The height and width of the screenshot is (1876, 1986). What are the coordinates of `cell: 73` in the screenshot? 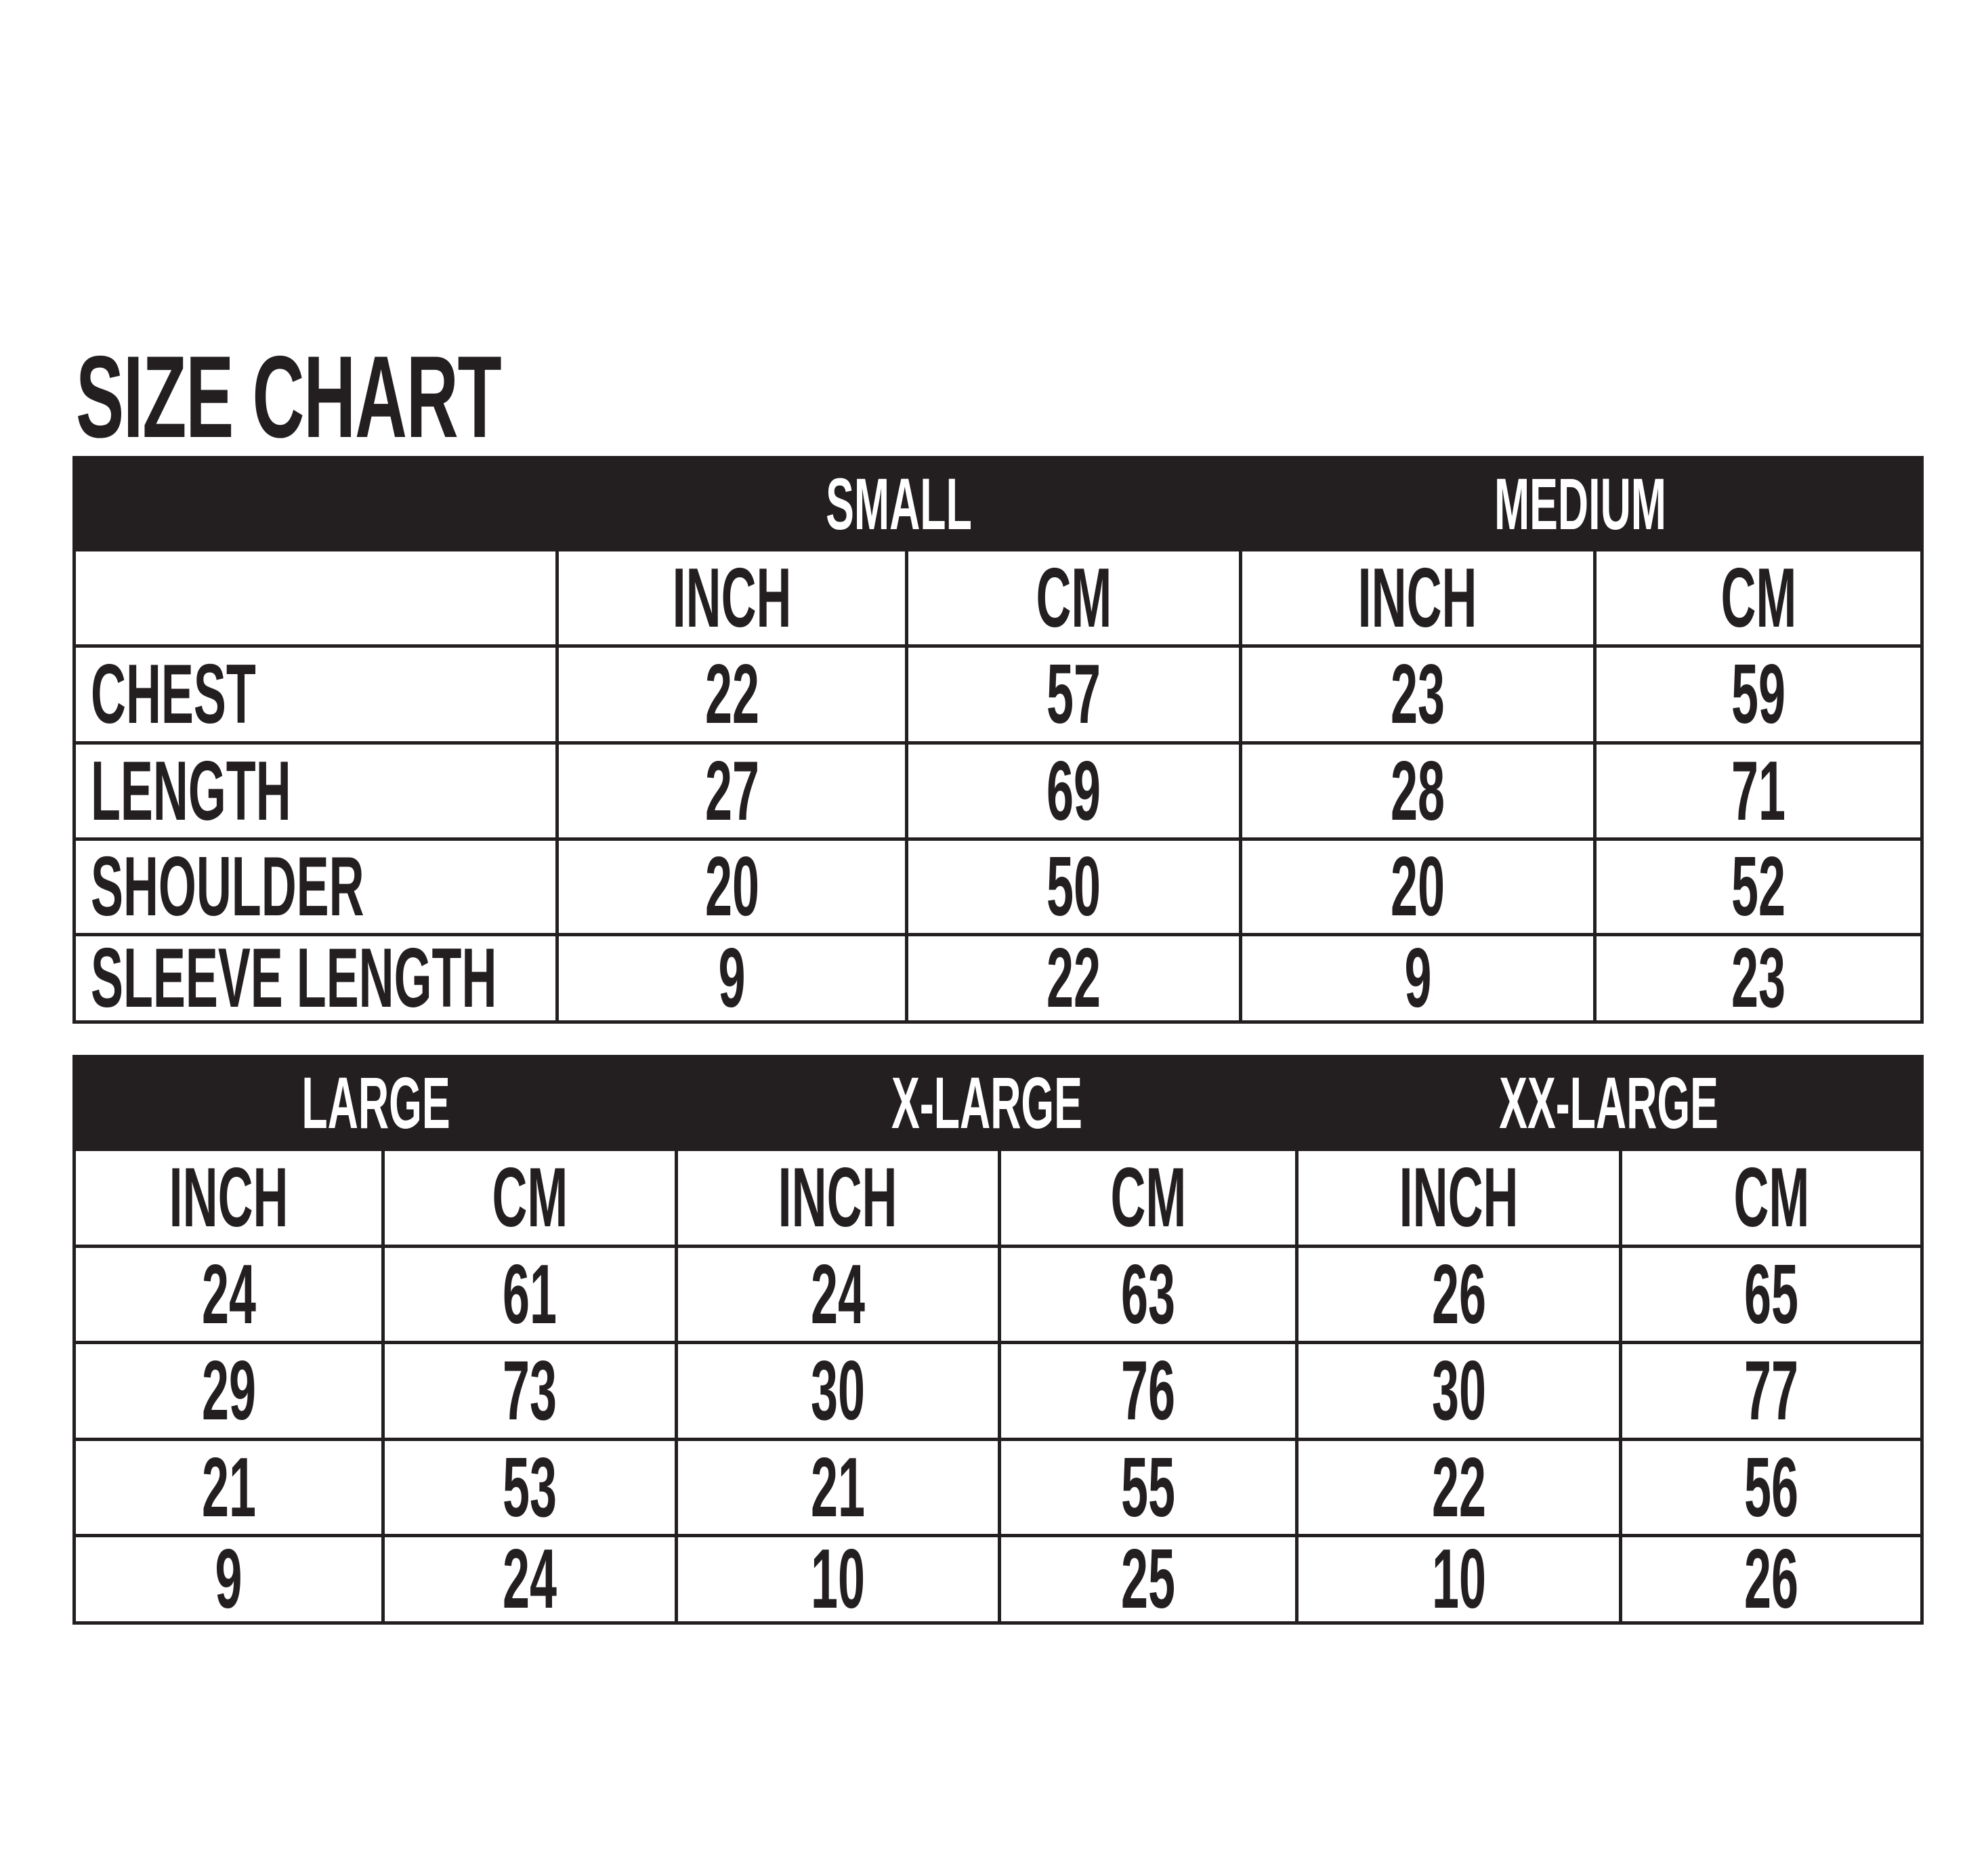 It's located at (529, 1391).